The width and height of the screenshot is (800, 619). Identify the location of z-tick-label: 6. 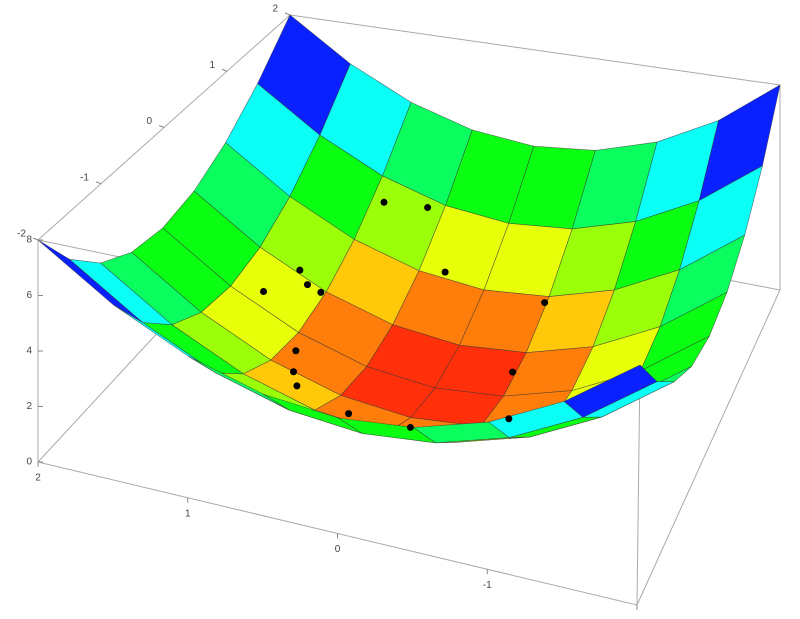
(29, 295).